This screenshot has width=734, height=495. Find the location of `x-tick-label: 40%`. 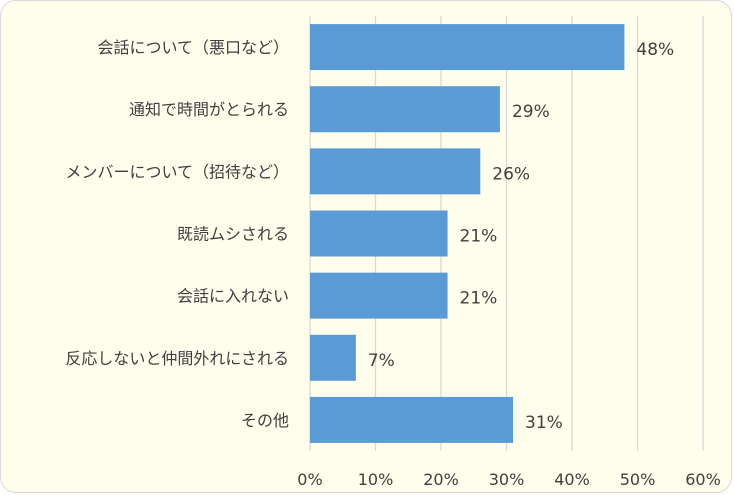

x-tick-label: 40% is located at coordinates (572, 479).